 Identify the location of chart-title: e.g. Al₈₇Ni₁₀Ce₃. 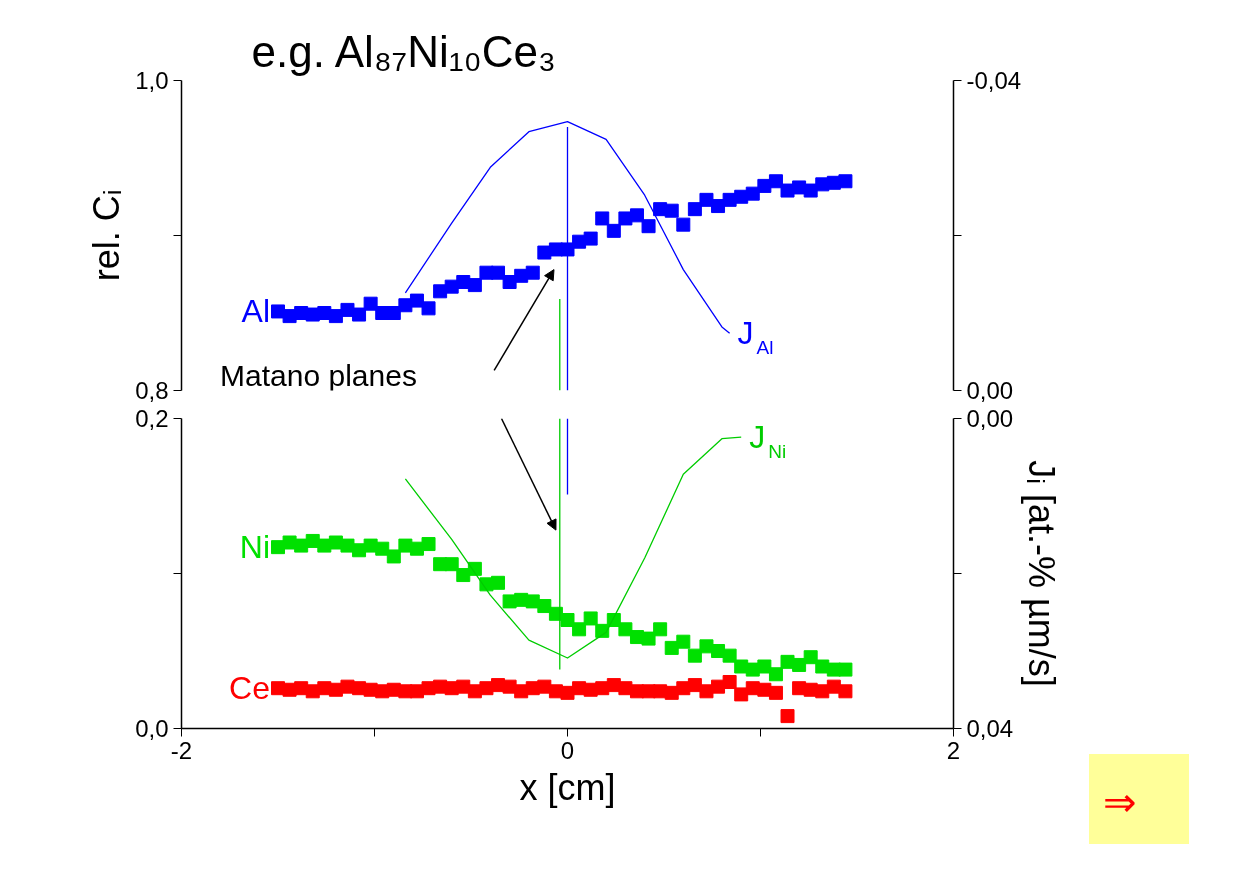
(403, 51).